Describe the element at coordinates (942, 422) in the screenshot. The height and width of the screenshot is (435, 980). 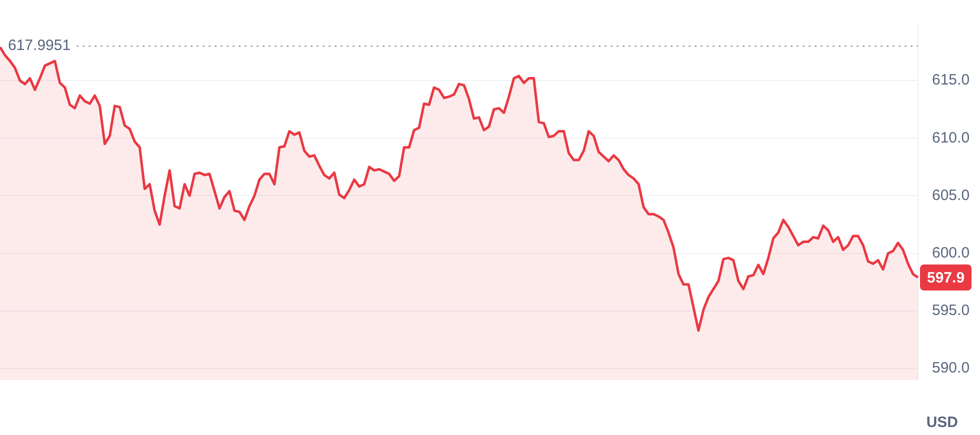
I see `y-axis-title: USD` at that location.